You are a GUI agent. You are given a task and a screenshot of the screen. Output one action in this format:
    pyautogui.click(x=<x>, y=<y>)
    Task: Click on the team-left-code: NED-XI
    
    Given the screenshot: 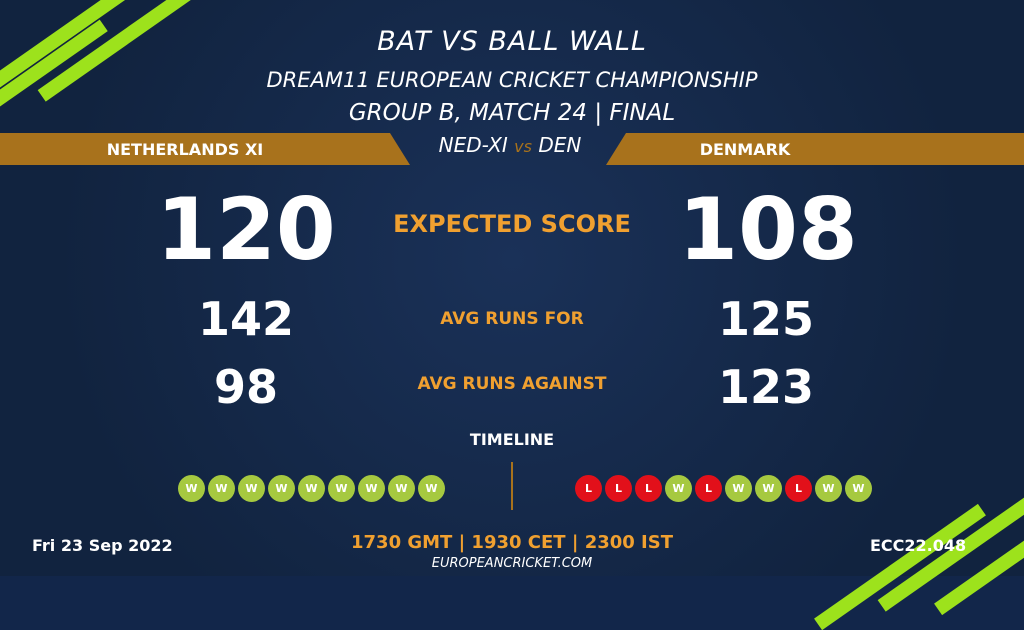 What is the action you would take?
    pyautogui.click(x=473, y=145)
    